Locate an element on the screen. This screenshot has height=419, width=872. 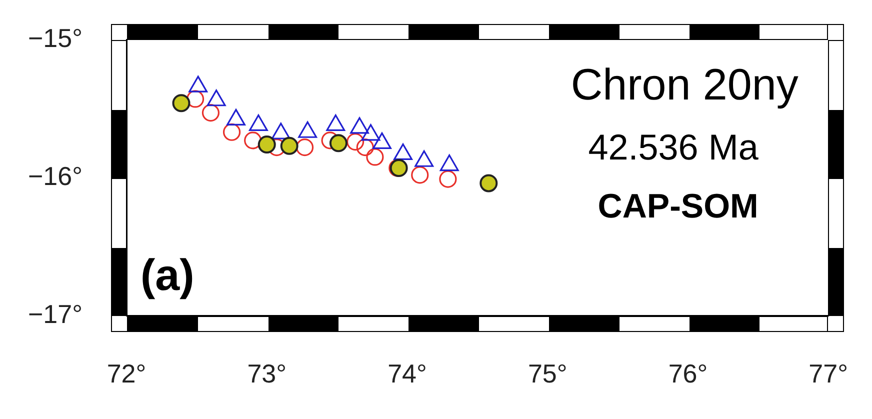
x-tick-label: 73° is located at coordinates (267, 373).